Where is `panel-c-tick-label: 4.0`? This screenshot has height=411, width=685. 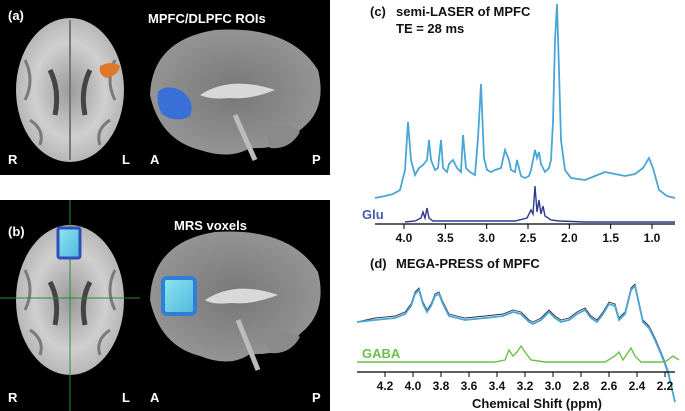 panel-c-tick-label: 4.0 is located at coordinates (404, 238).